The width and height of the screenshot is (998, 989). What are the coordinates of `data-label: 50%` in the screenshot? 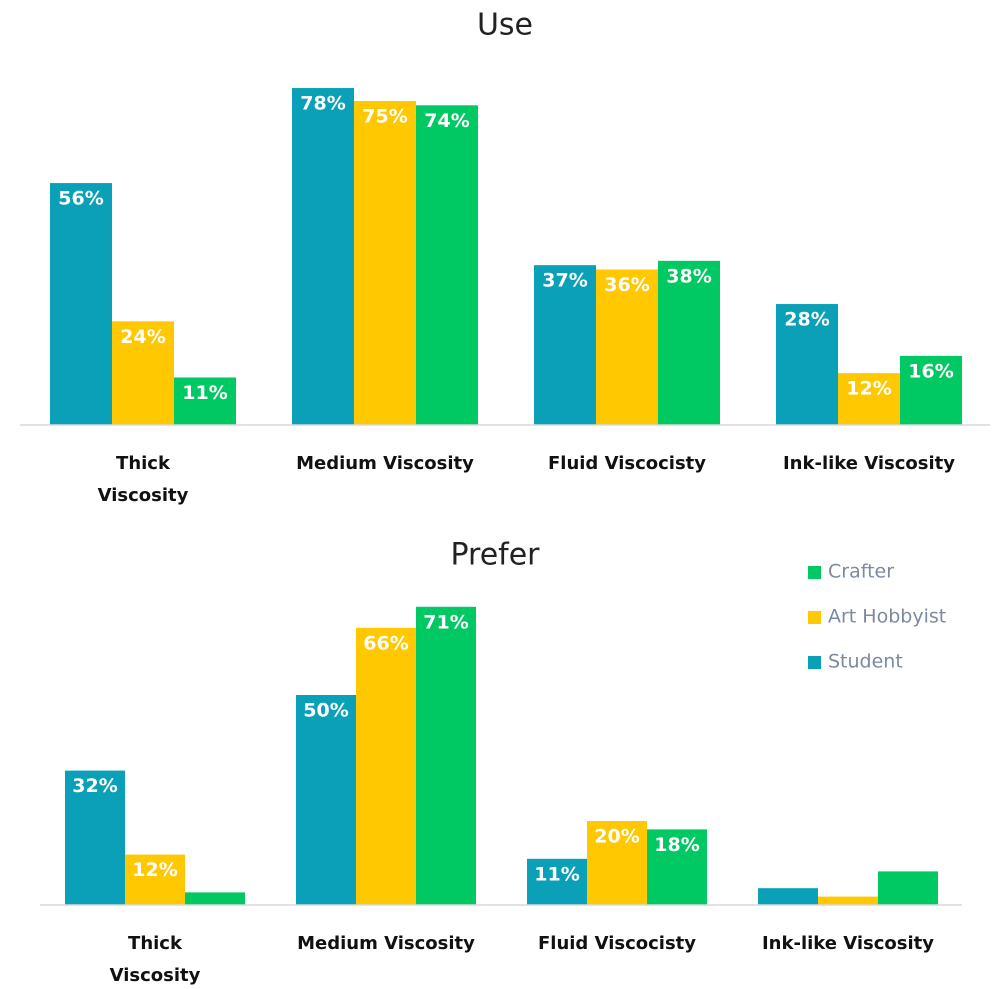 It's located at (325, 711).